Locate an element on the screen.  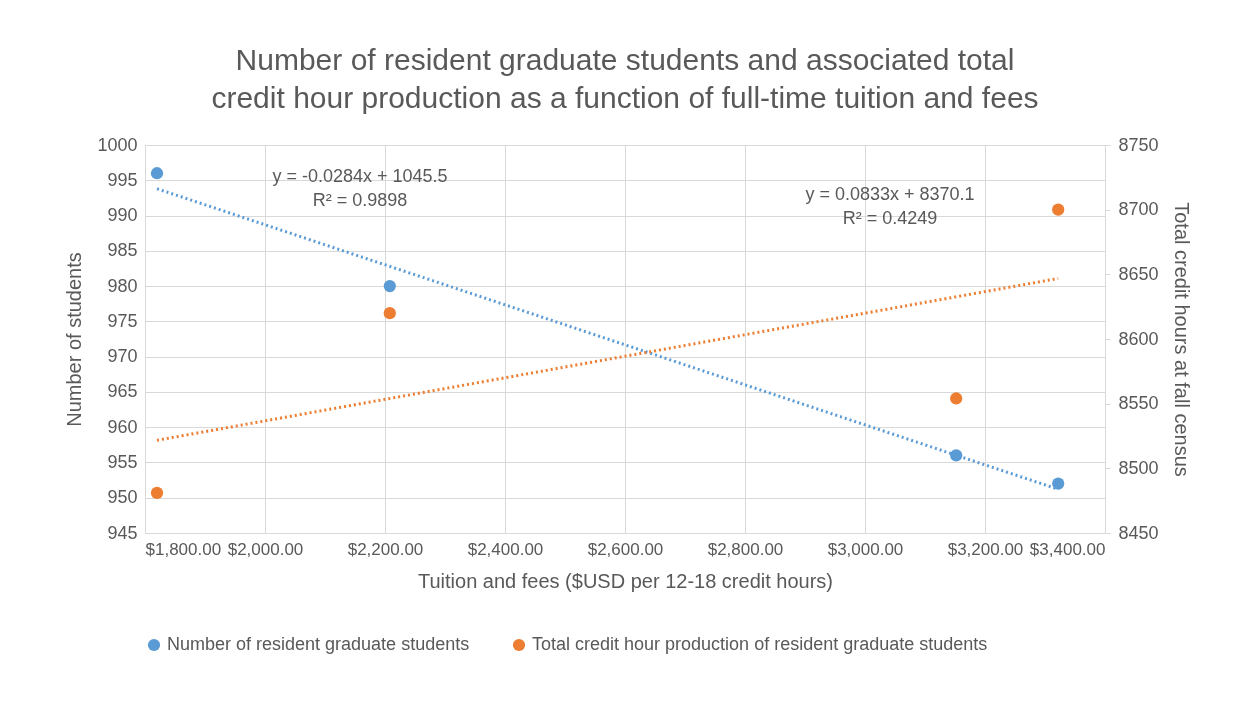
y2-axis-title: Total credit hours at fall census is located at coordinates (1181, 339).